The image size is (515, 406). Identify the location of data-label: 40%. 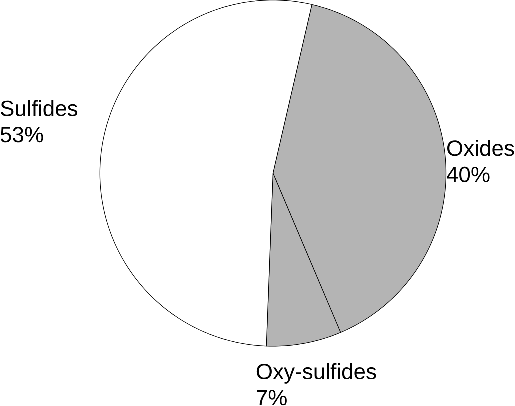
(468, 175).